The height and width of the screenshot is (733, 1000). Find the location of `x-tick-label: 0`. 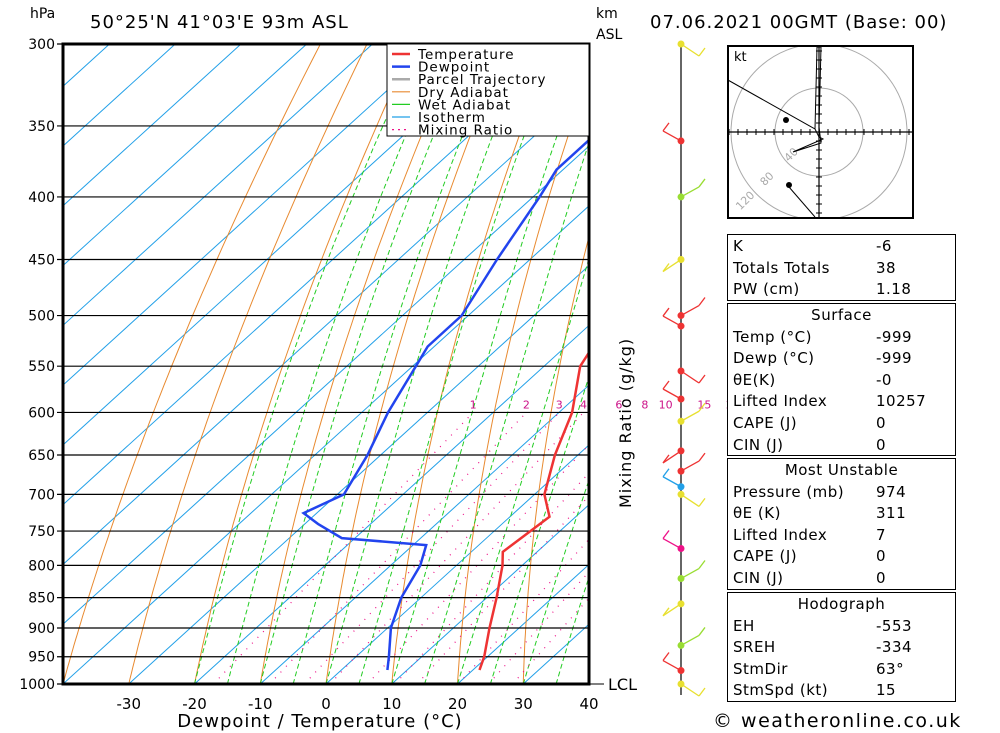

x-tick-label: 0 is located at coordinates (326, 704).